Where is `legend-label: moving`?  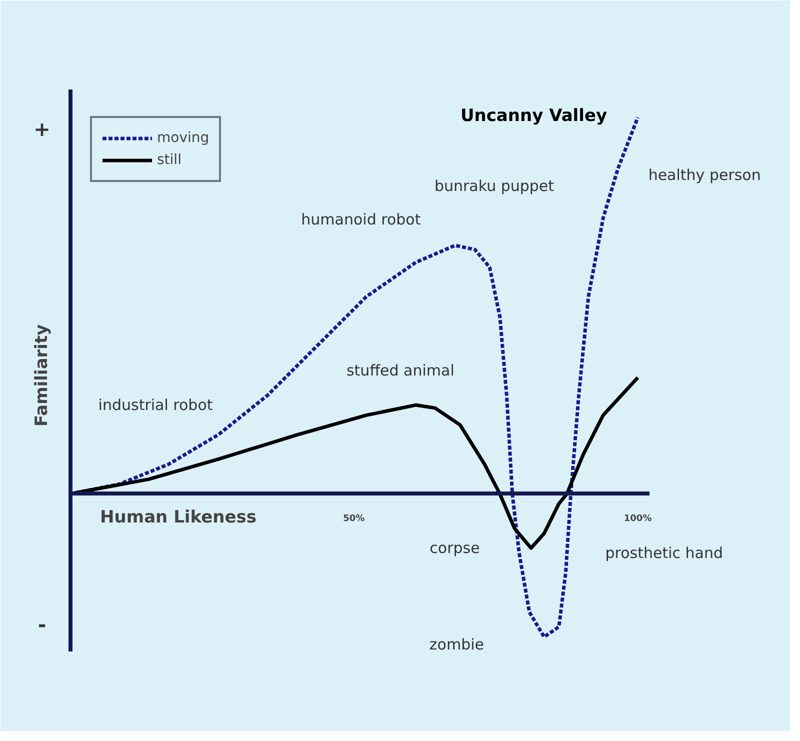 legend-label: moving is located at coordinates (183, 138).